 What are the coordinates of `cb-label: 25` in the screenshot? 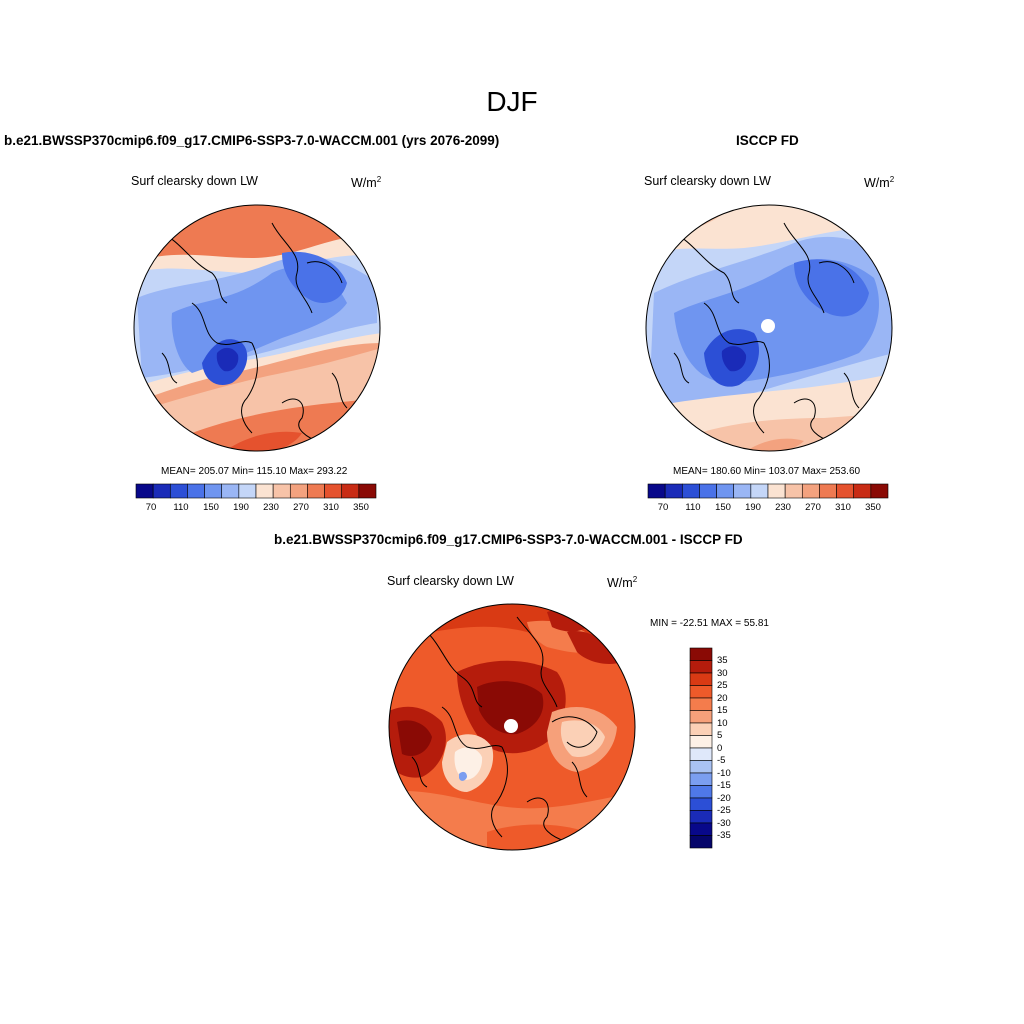 It's located at (722, 685).